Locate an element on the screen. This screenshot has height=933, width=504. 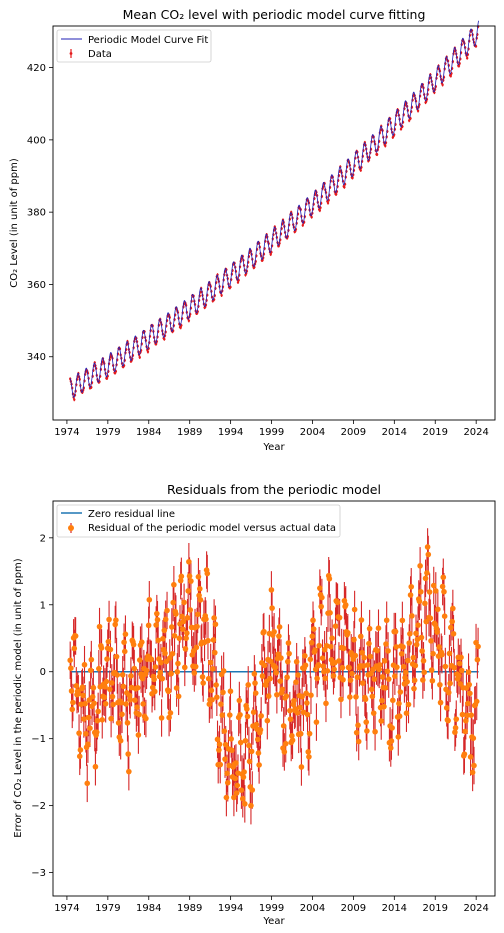
chart1-legend: Periodic Model Curve Fit Data is located at coordinates (134, 46).